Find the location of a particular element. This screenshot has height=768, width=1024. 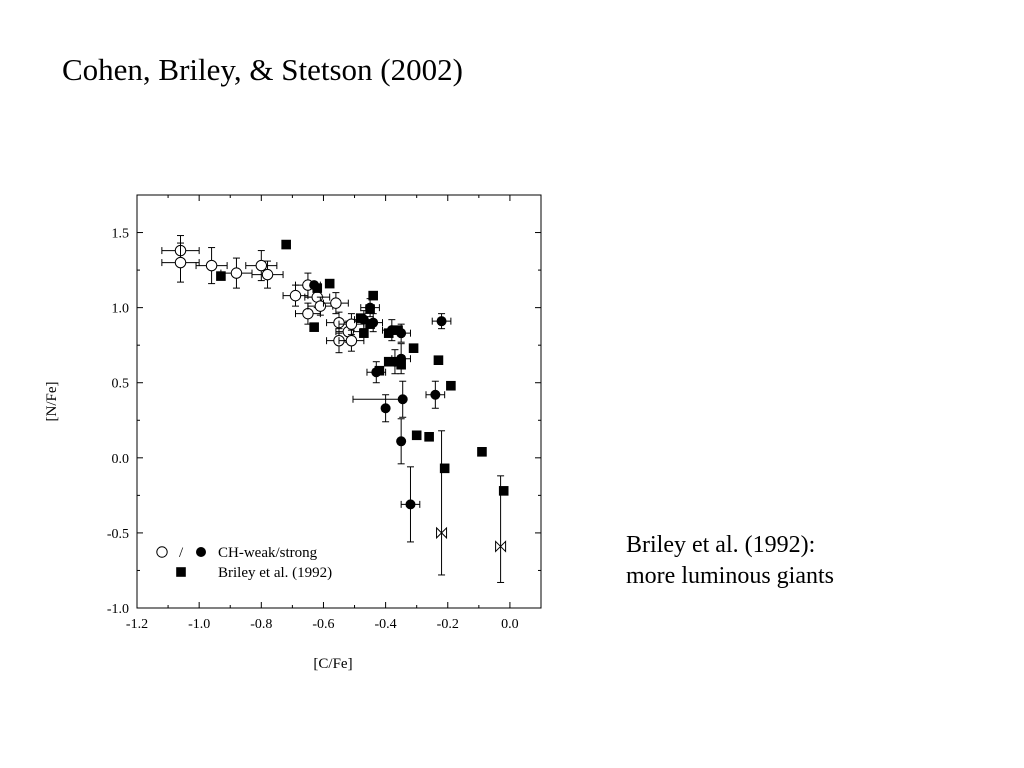

y-tick-label: -1.0 is located at coordinates (118, 609).